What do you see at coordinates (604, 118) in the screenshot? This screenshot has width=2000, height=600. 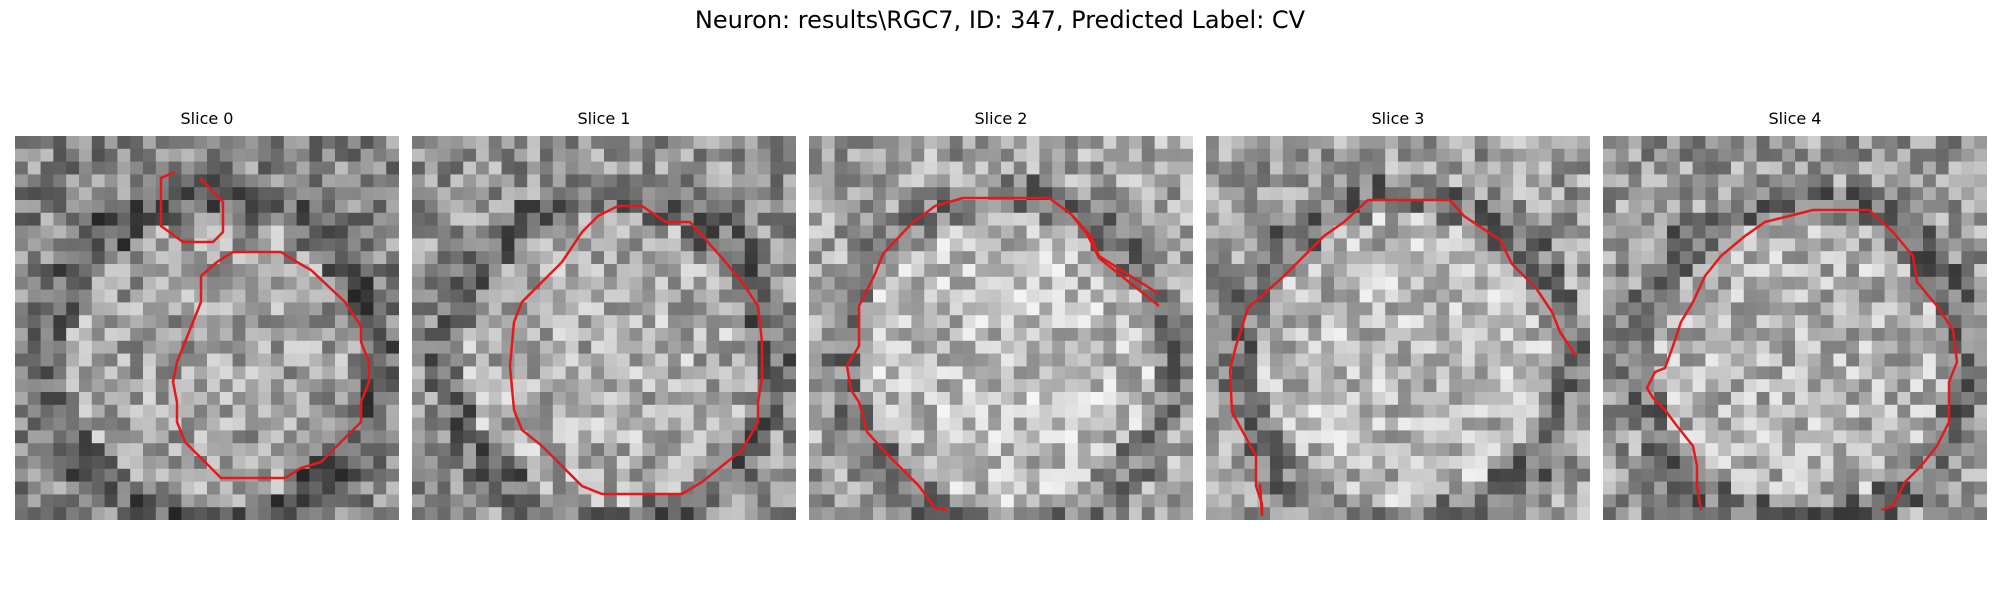 I see `slice-title: Slice 1` at bounding box center [604, 118].